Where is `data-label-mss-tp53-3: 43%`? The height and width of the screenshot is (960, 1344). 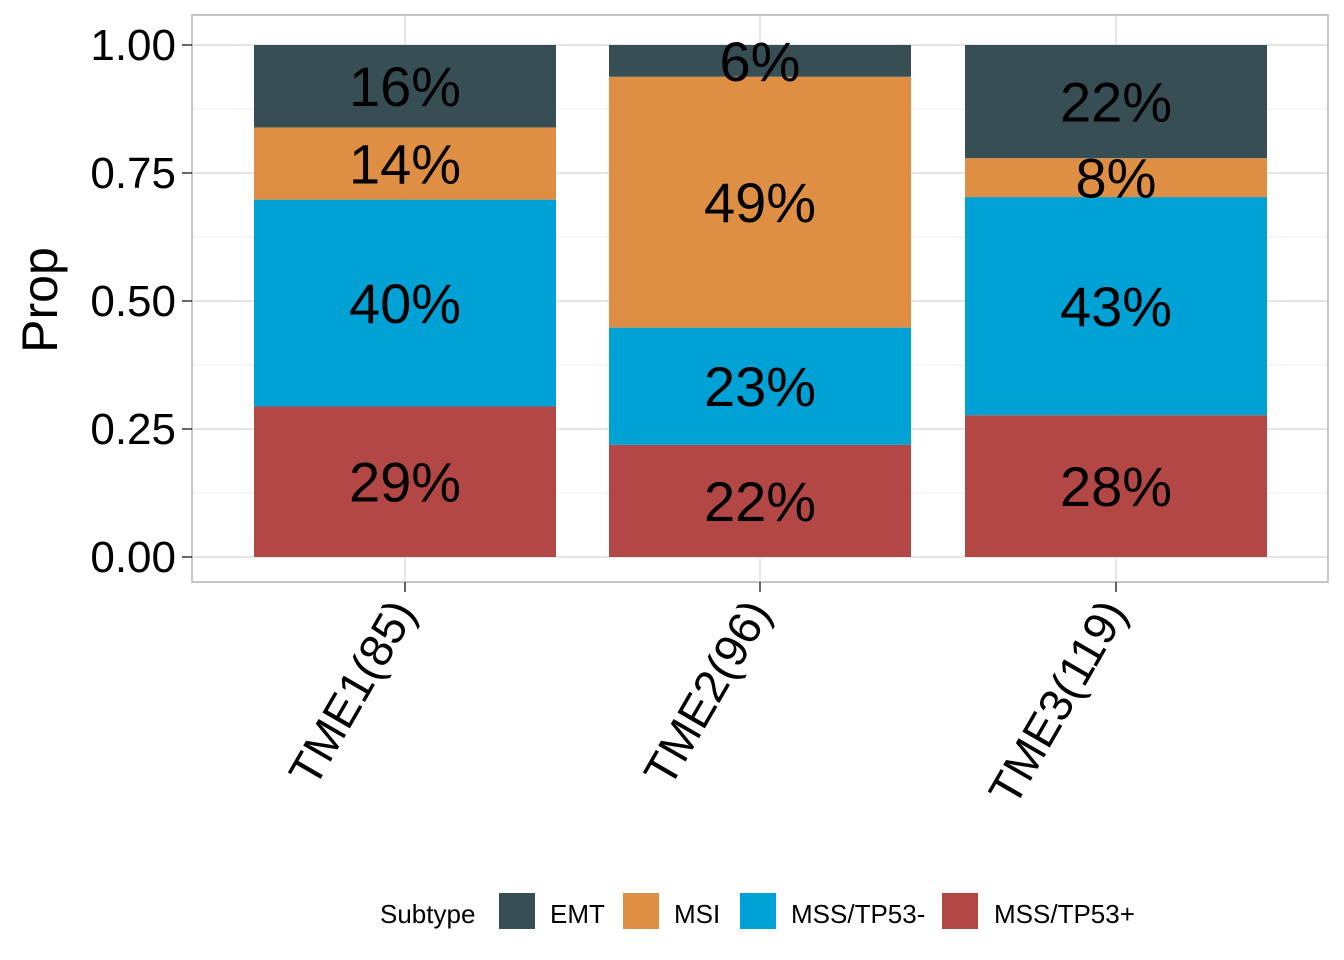 data-label-mss-tp53-3: 43% is located at coordinates (1116, 306).